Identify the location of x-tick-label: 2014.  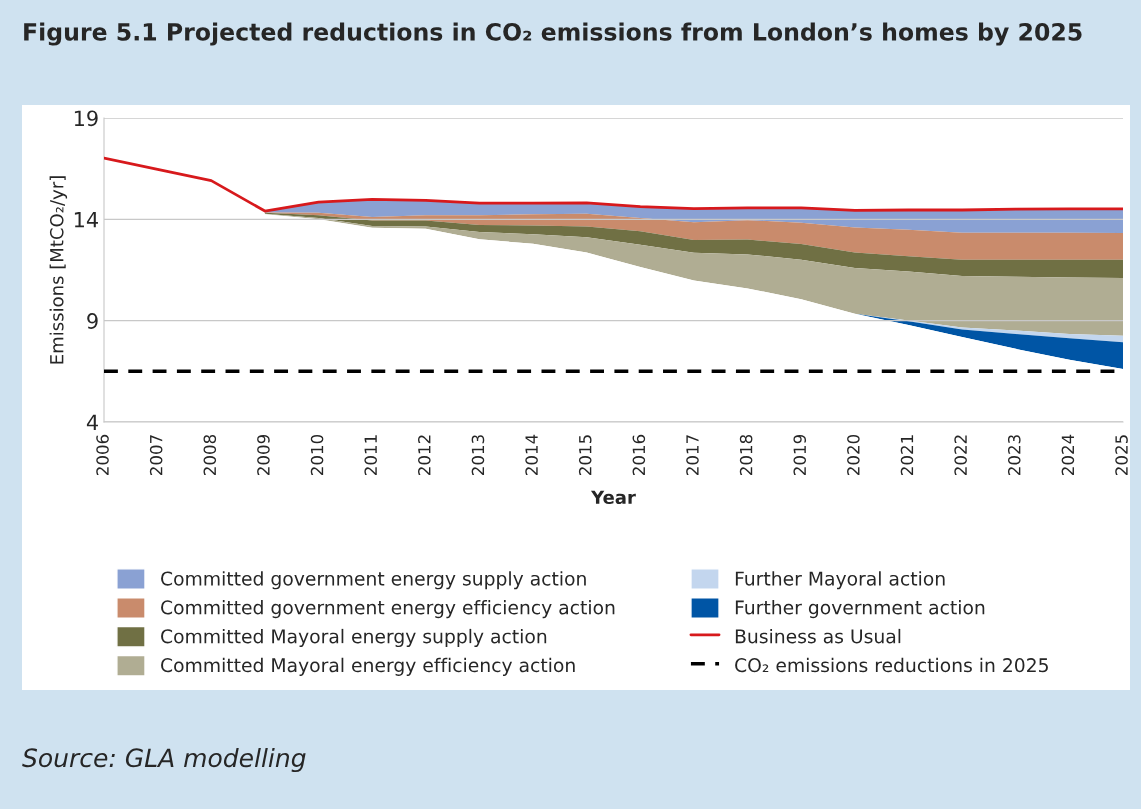
(531, 454).